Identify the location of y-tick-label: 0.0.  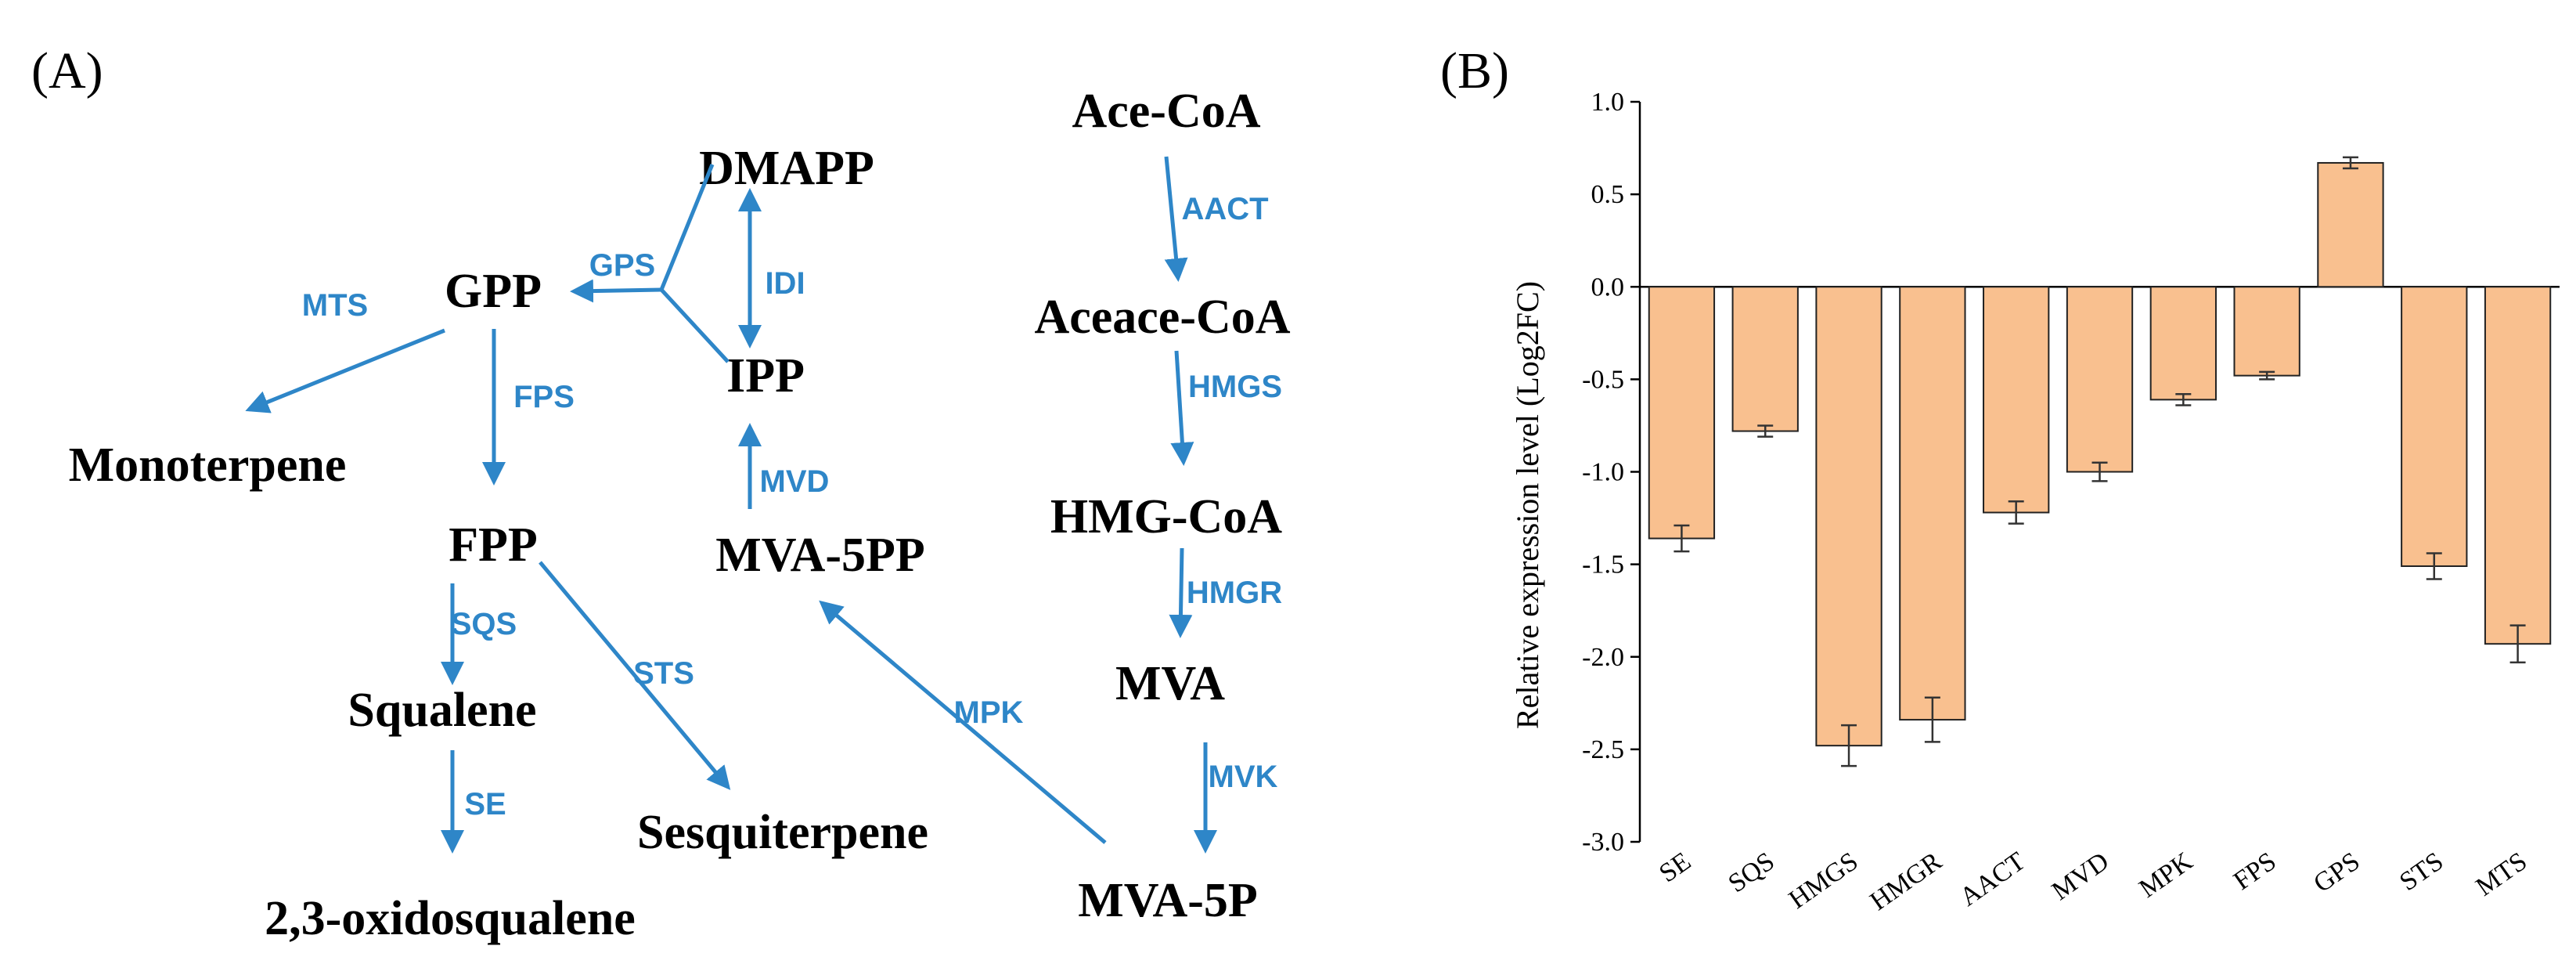
(1608, 287).